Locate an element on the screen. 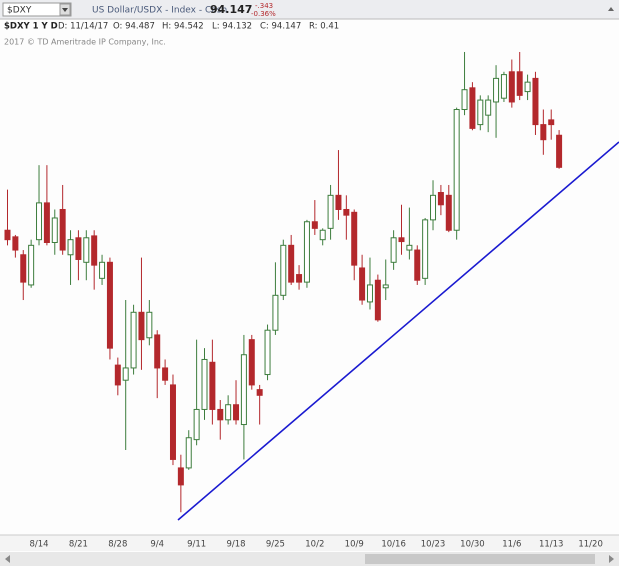 This screenshot has width=619, height=566. x-tick-label: 8/14 is located at coordinates (38, 545).